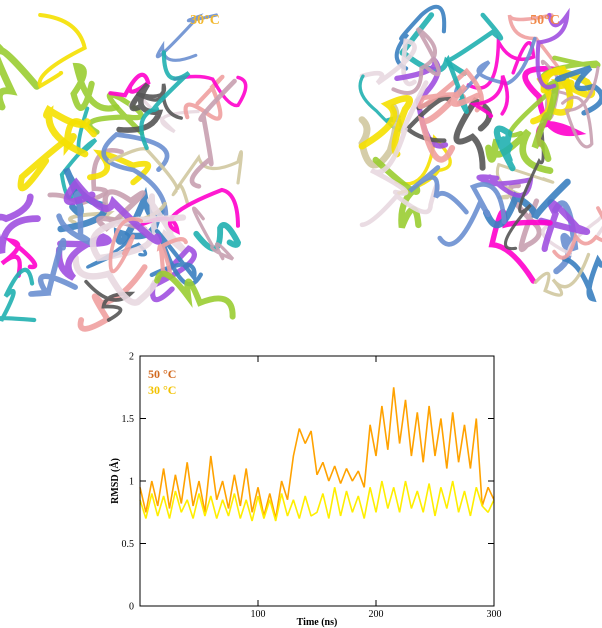  Describe the element at coordinates (162, 390) in the screenshot. I see `legend-entry: 30 °C` at that location.